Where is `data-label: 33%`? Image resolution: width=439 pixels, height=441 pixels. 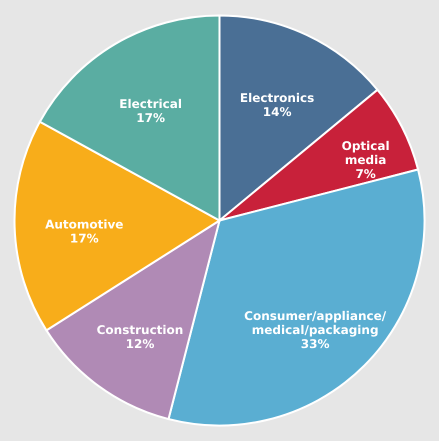 data-label: 33% is located at coordinates (315, 344).